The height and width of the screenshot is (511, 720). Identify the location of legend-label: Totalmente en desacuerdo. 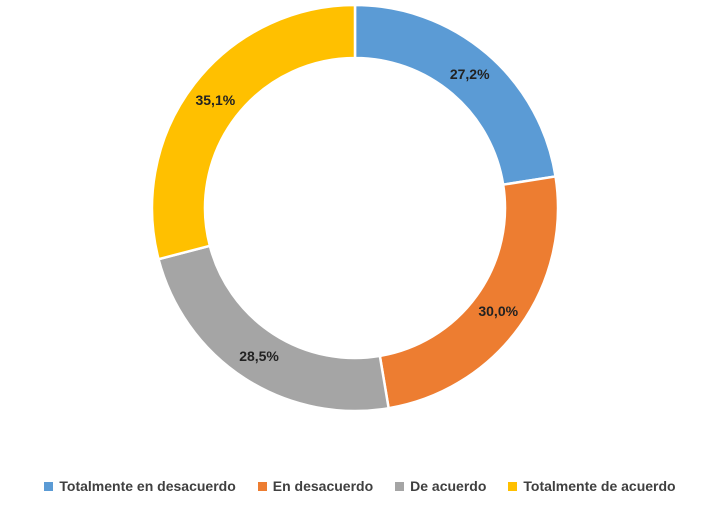
(147, 486).